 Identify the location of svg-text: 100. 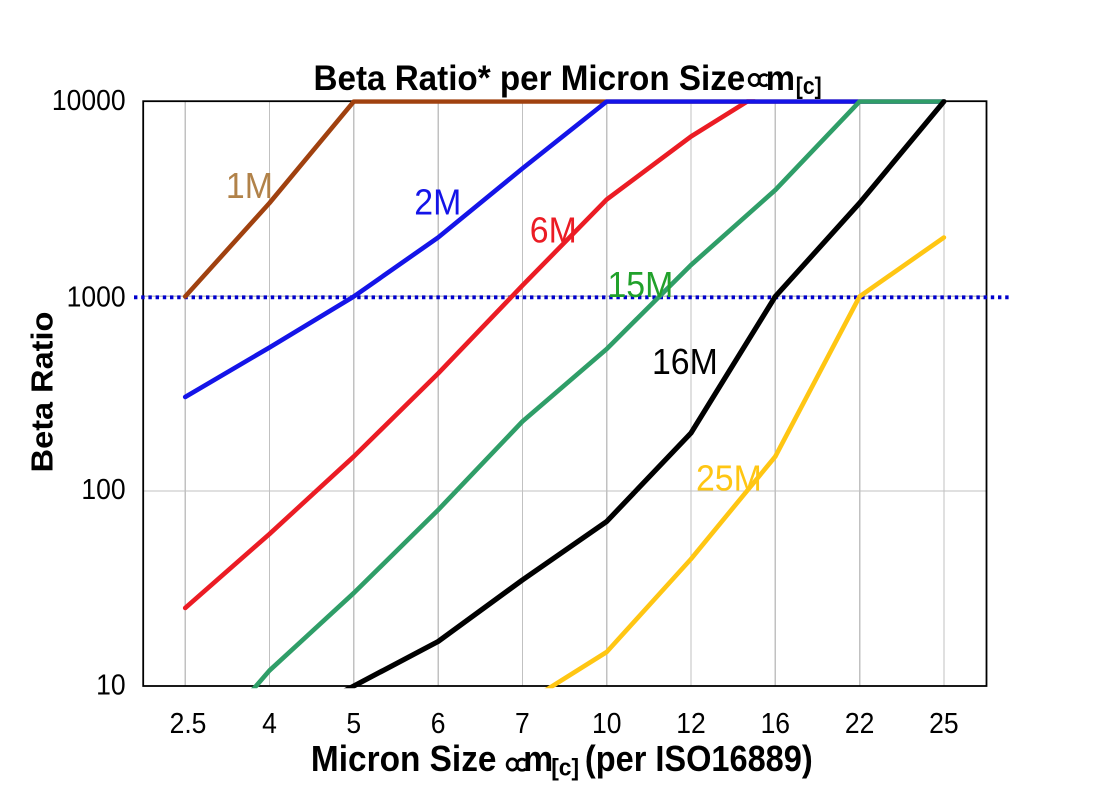
(103, 489).